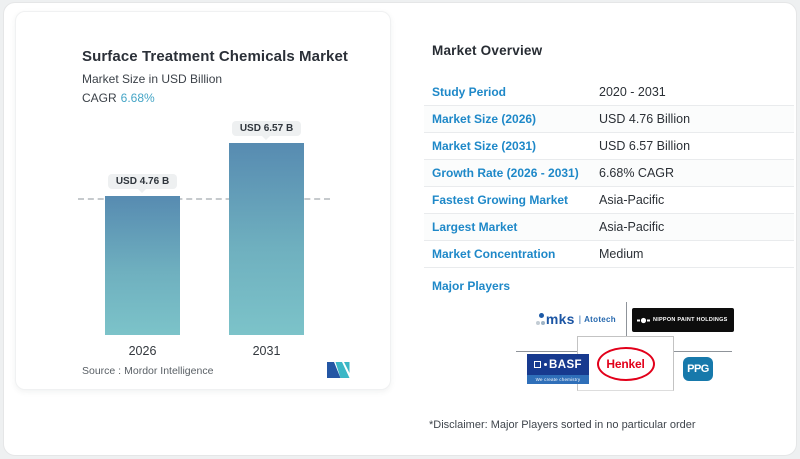  What do you see at coordinates (484, 119) in the screenshot?
I see `row-label: Market Size (2026)` at bounding box center [484, 119].